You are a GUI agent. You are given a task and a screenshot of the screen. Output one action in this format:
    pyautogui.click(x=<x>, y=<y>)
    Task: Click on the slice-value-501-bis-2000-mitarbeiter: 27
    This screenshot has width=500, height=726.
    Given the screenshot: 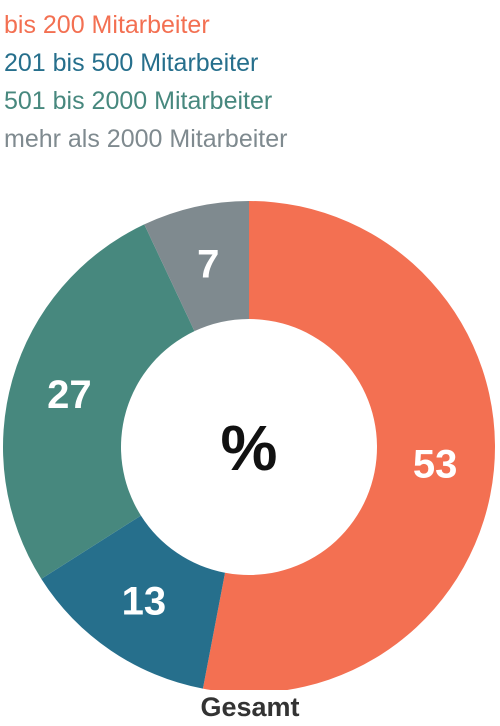 What is the action you would take?
    pyautogui.click(x=69, y=395)
    